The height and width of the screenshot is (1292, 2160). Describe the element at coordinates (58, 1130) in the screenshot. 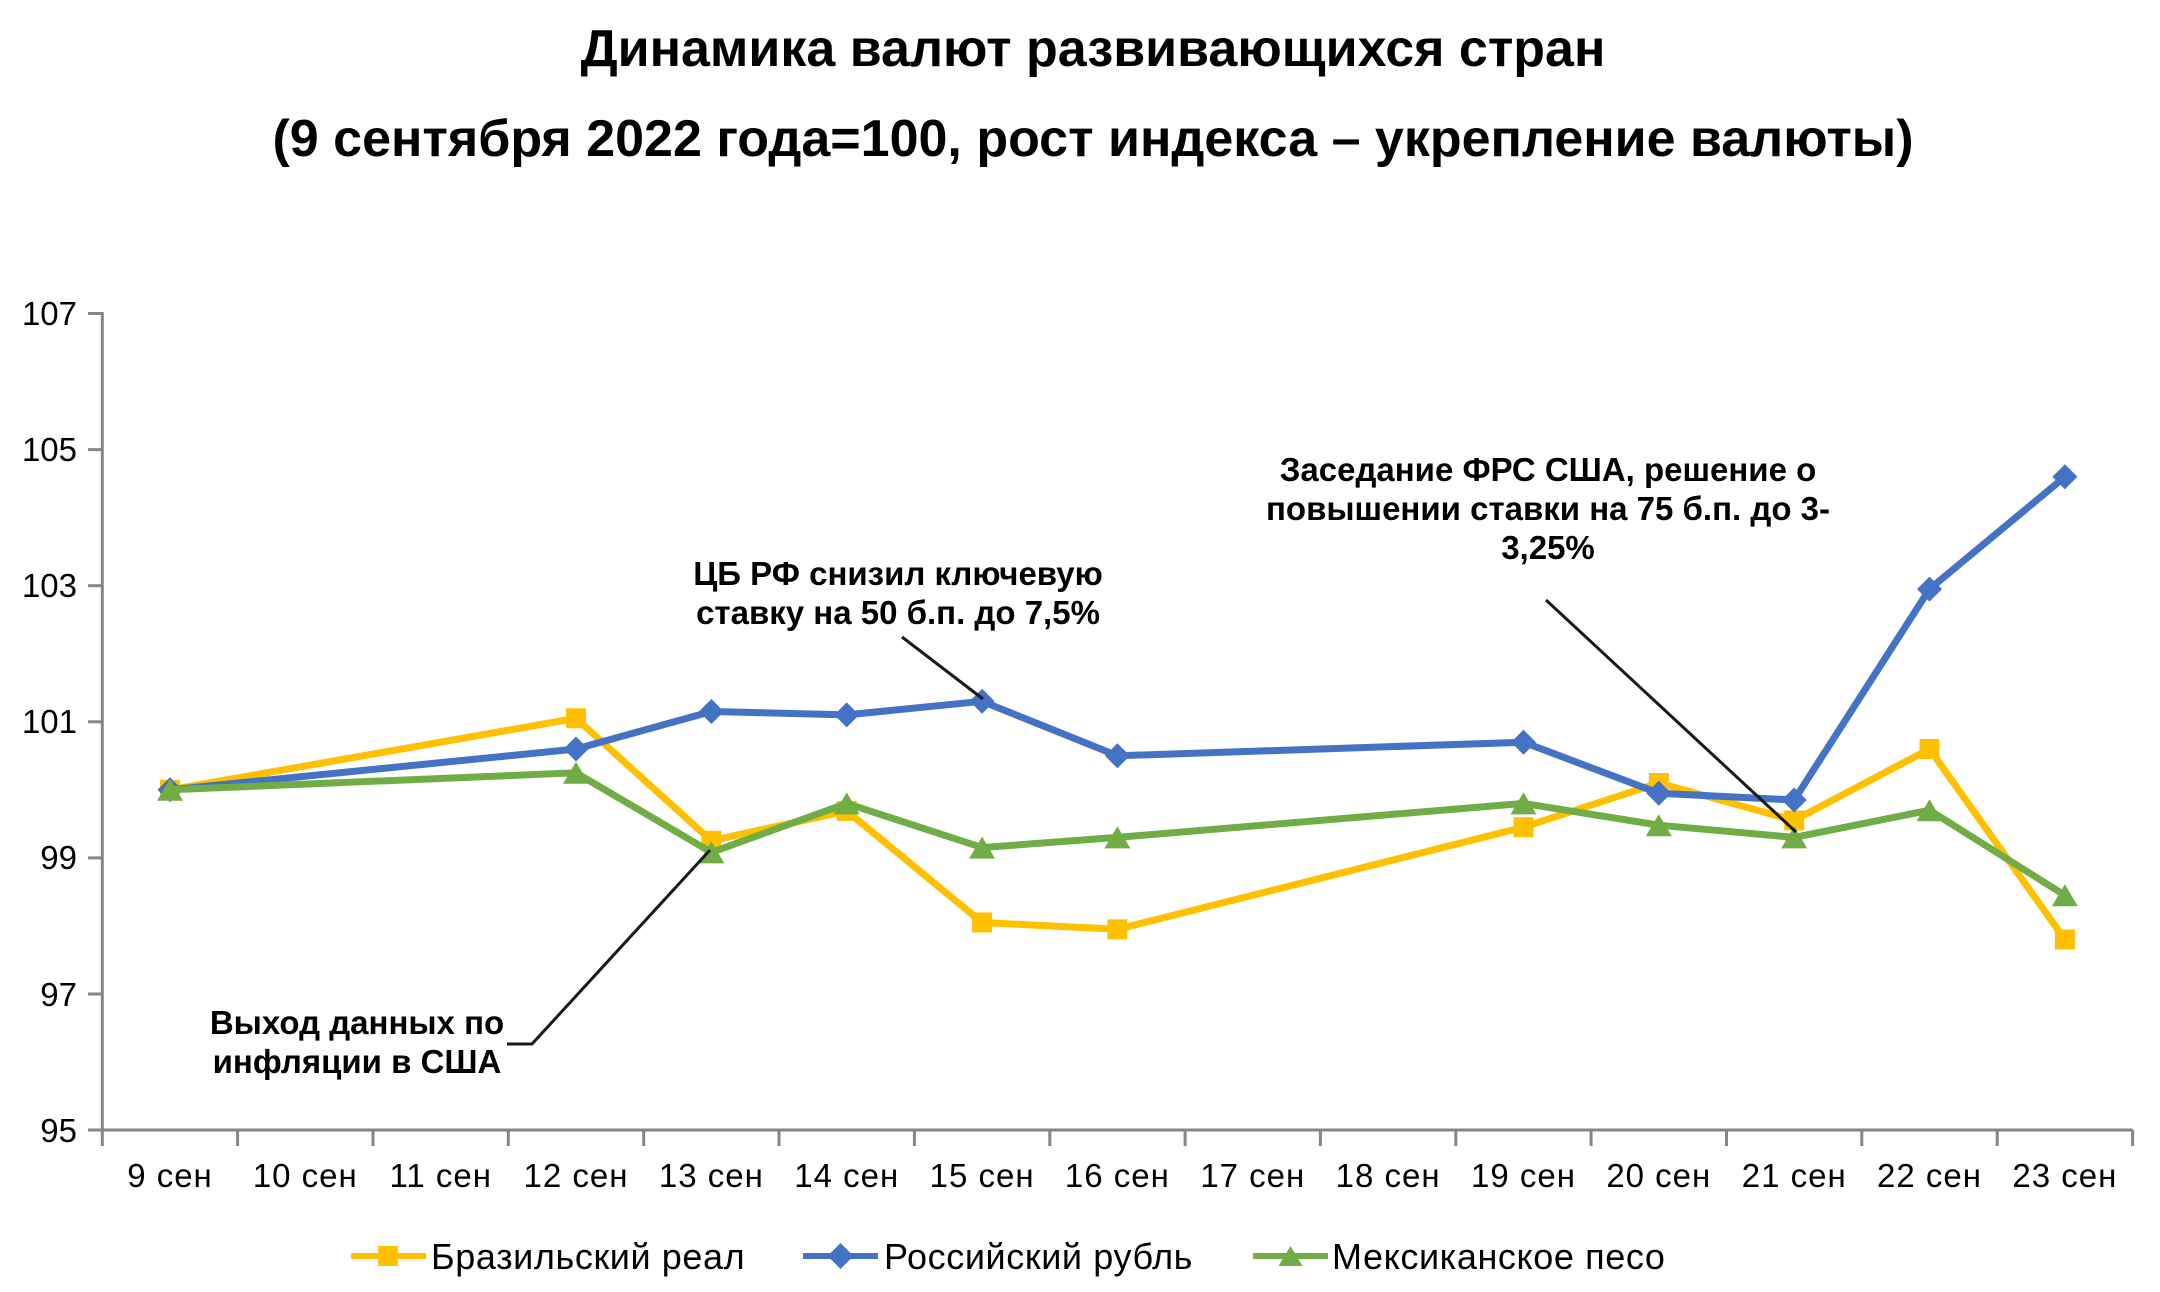

I see `svg-text: 95` at that location.